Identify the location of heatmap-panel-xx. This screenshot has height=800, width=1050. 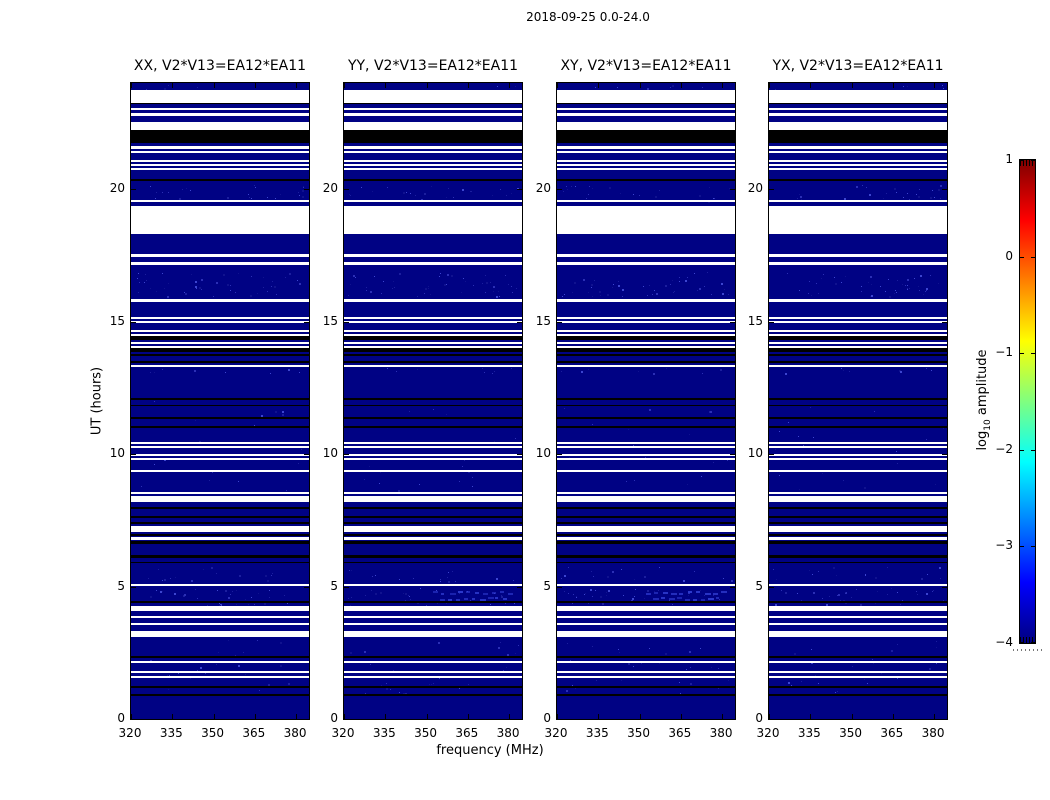
(220, 401).